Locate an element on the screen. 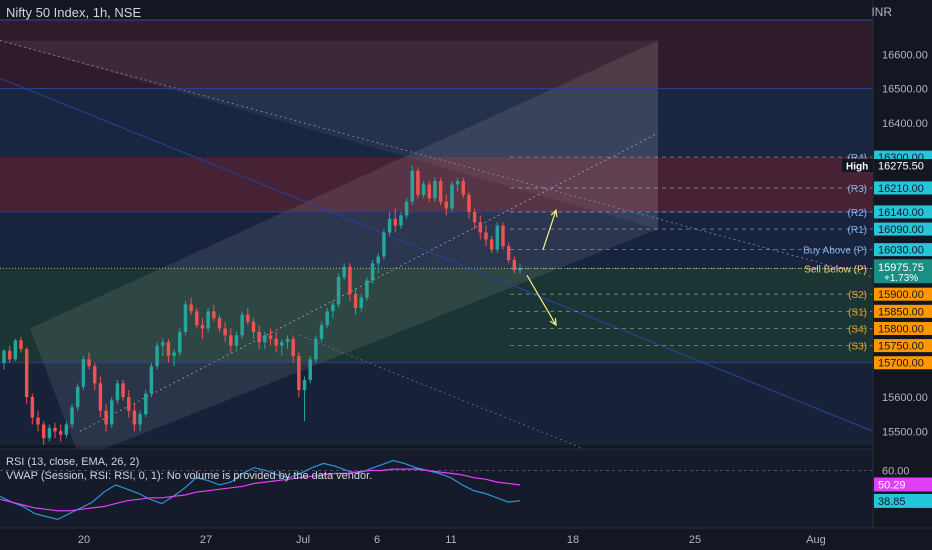  x-tick-label: 11 is located at coordinates (450, 540).